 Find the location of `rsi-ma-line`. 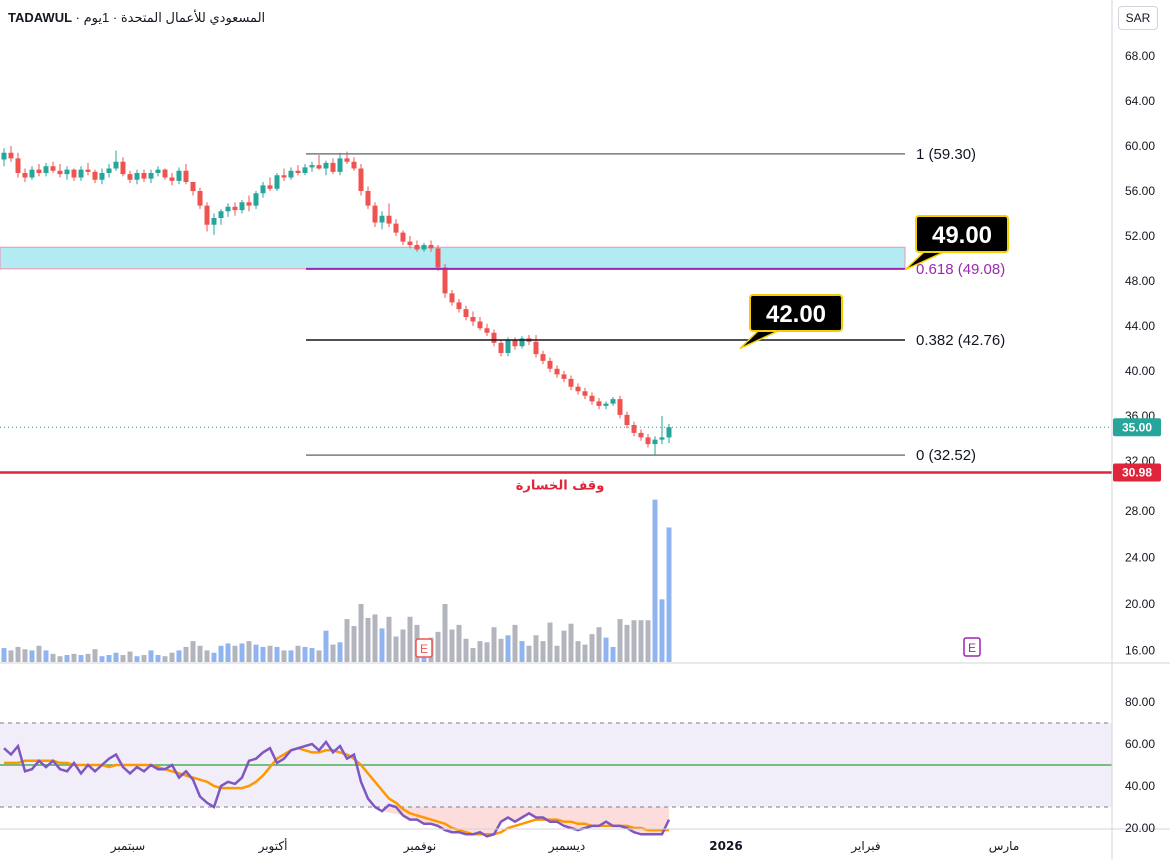

rsi-ma-line is located at coordinates (336, 791).